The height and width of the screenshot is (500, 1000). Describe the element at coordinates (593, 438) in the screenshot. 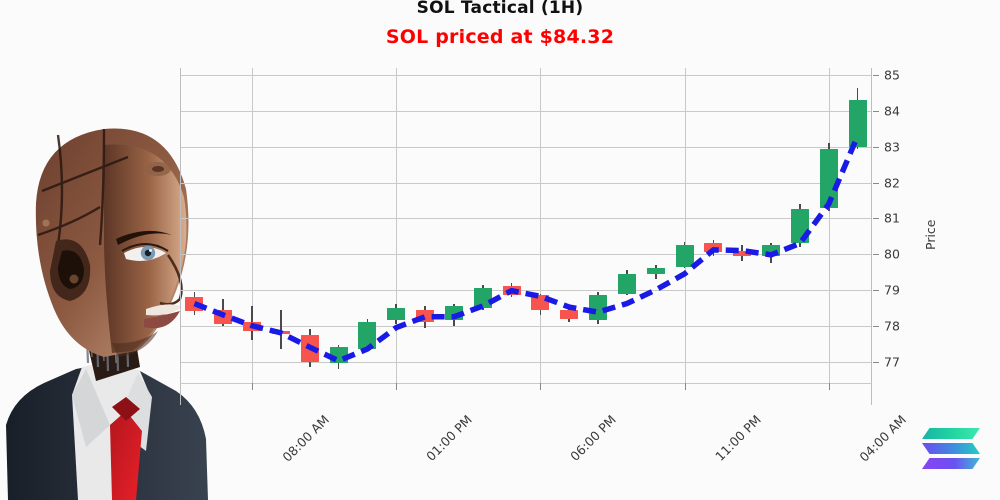

I see `x-tick-label: 06:00 PM` at that location.